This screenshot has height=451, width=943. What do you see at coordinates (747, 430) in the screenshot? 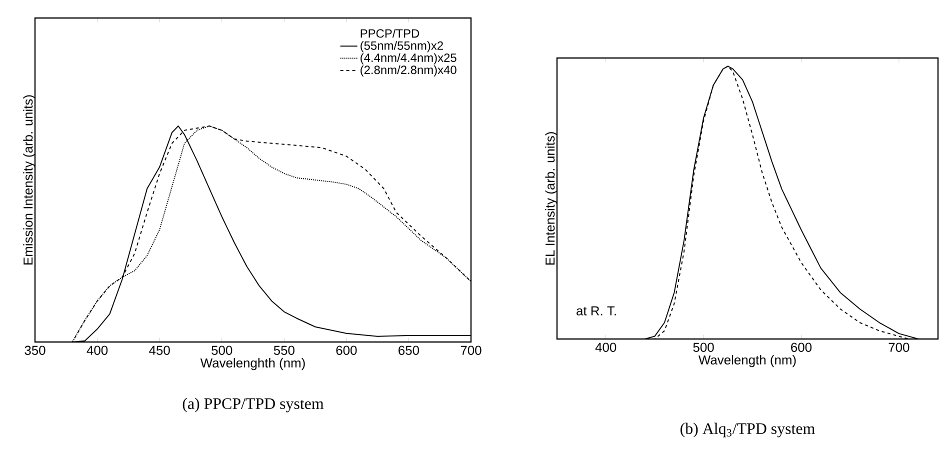
I see `text: (b) Alq$_{3}$/TPD system` at bounding box center [747, 430].